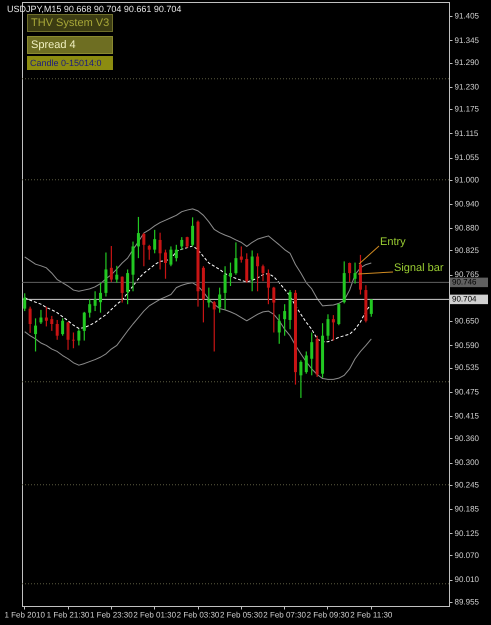 The image size is (491, 625). I want to click on y-tick-label: 90.415, so click(467, 416).